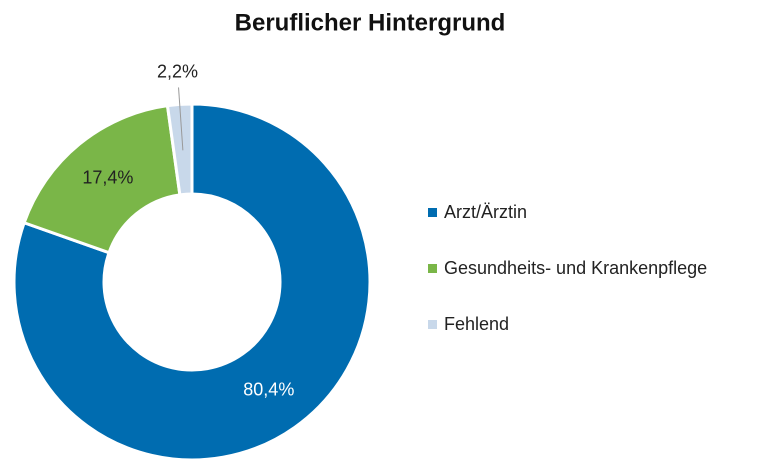 Image resolution: width=768 pixels, height=460 pixels. I want to click on chart-title: Beruflicher Hintergrund, so click(370, 22).